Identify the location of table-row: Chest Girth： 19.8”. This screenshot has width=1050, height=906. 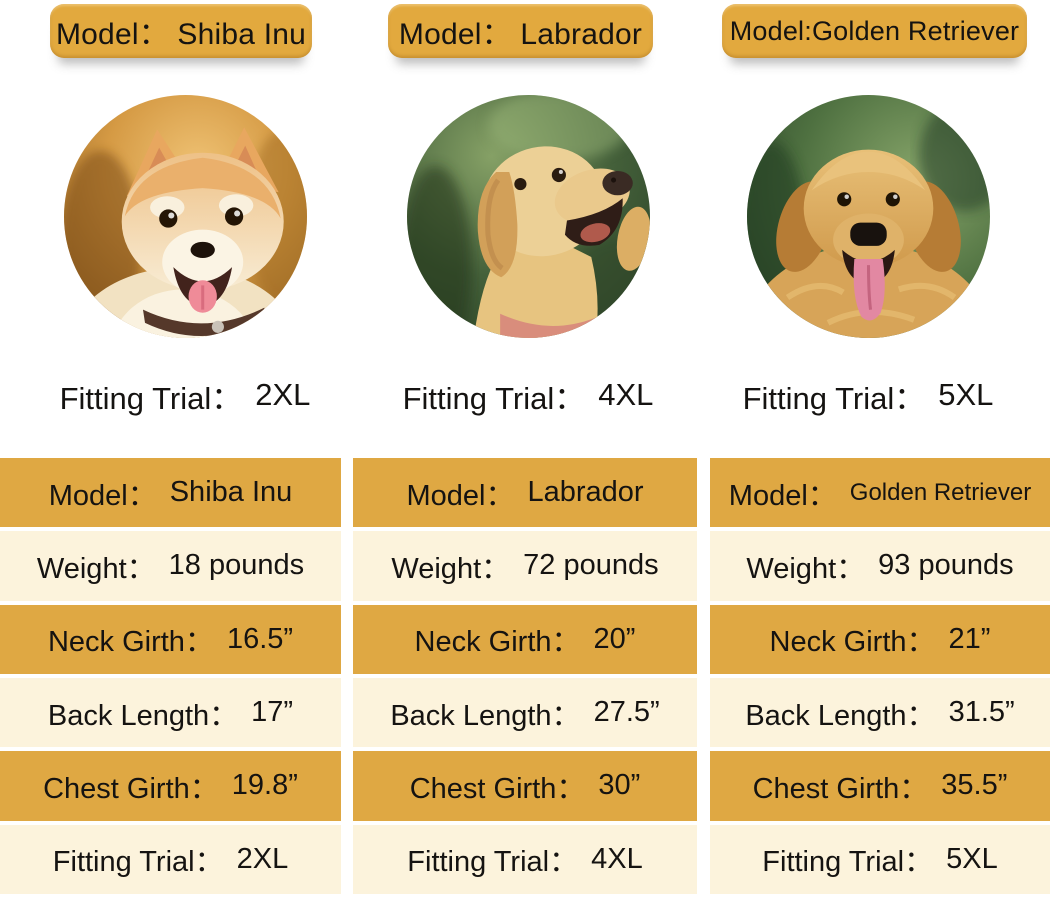
(170, 786).